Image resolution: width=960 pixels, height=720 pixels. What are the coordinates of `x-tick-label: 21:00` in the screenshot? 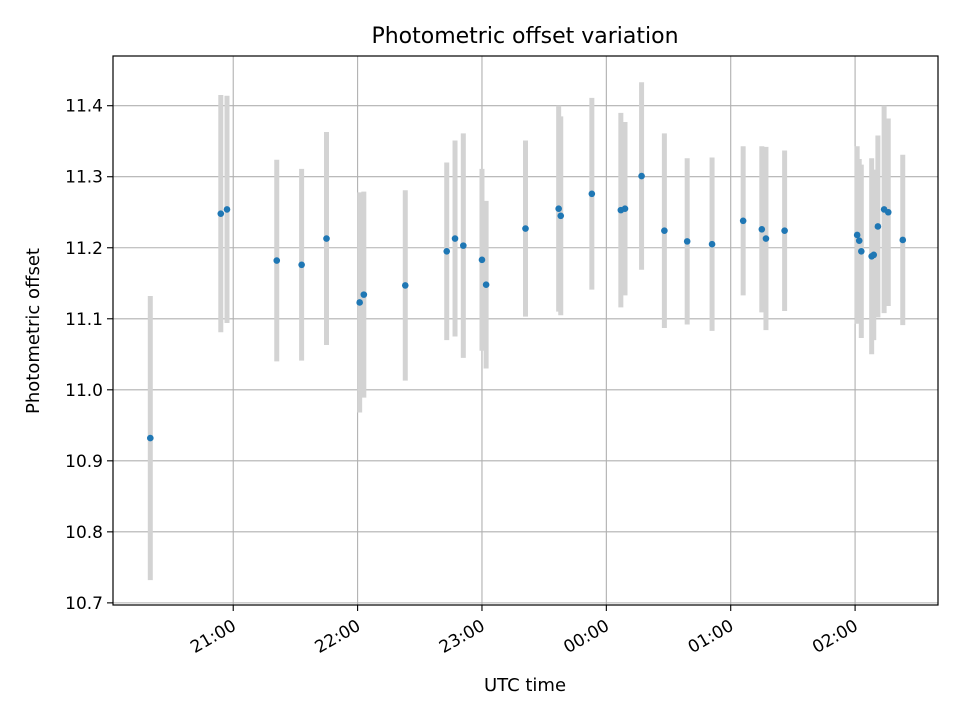 It's located at (213, 637).